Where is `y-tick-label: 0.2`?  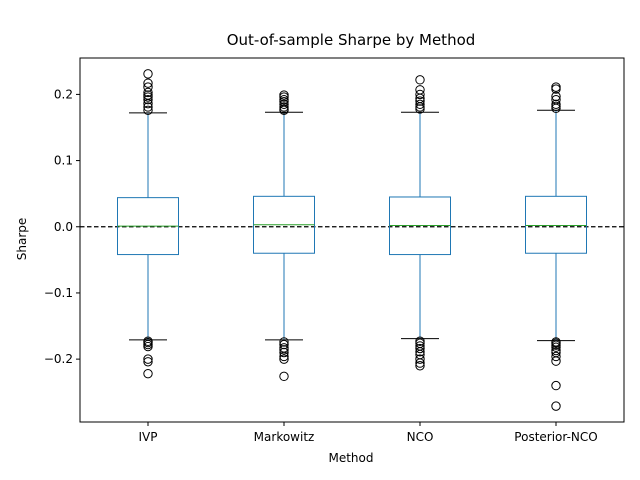 y-tick-label: 0.2 is located at coordinates (63, 94).